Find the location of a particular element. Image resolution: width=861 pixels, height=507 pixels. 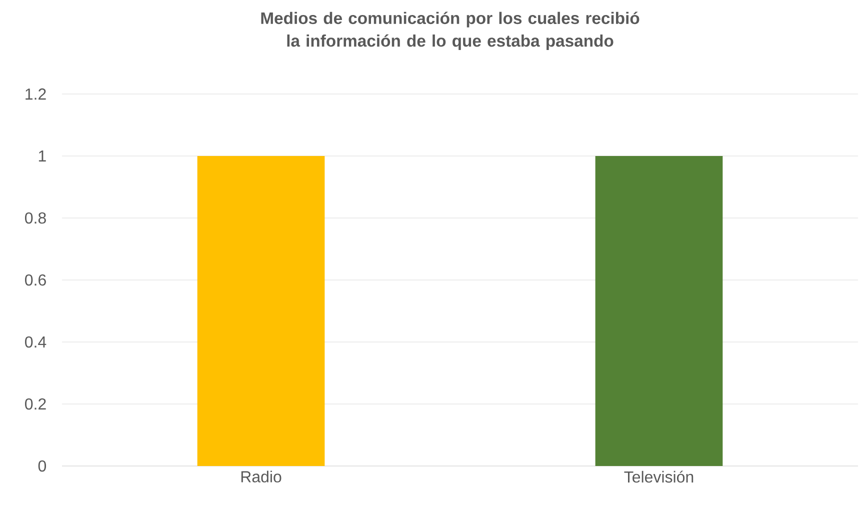

y-tick-label: 1.2 is located at coordinates (36, 94).